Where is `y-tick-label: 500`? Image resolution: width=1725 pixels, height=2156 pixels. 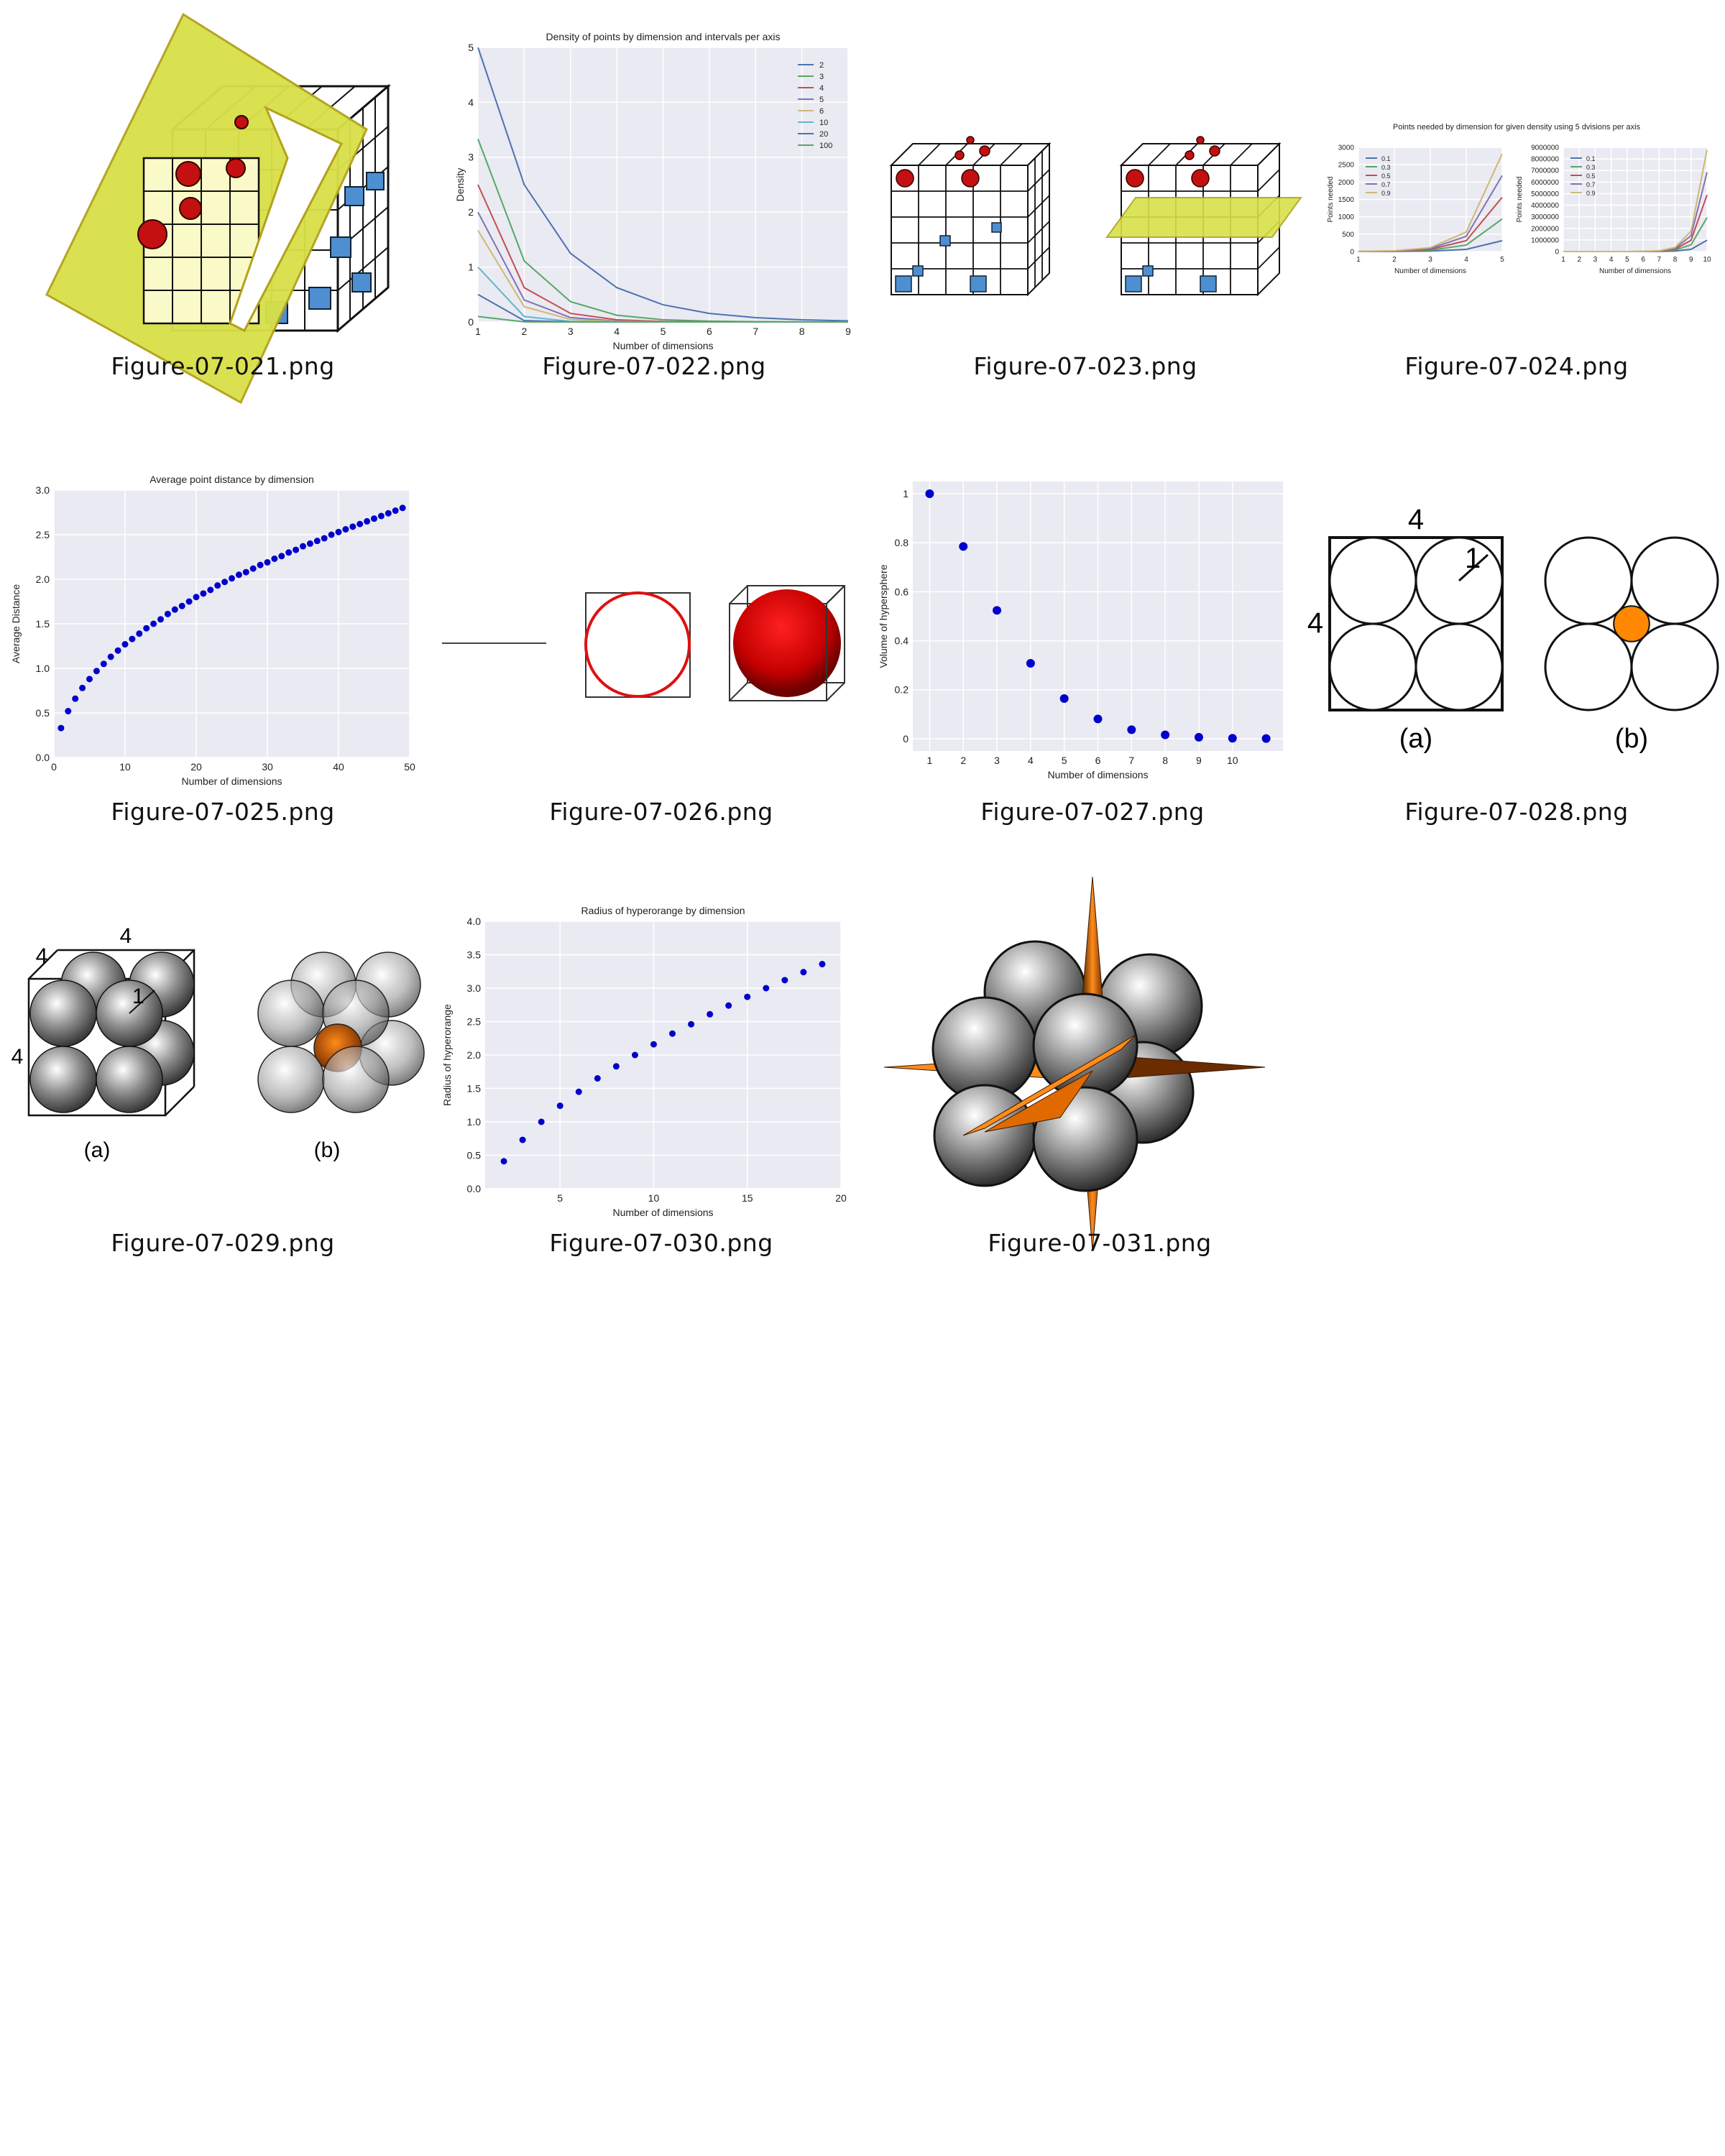 y-tick-label: 500 is located at coordinates (1348, 235).